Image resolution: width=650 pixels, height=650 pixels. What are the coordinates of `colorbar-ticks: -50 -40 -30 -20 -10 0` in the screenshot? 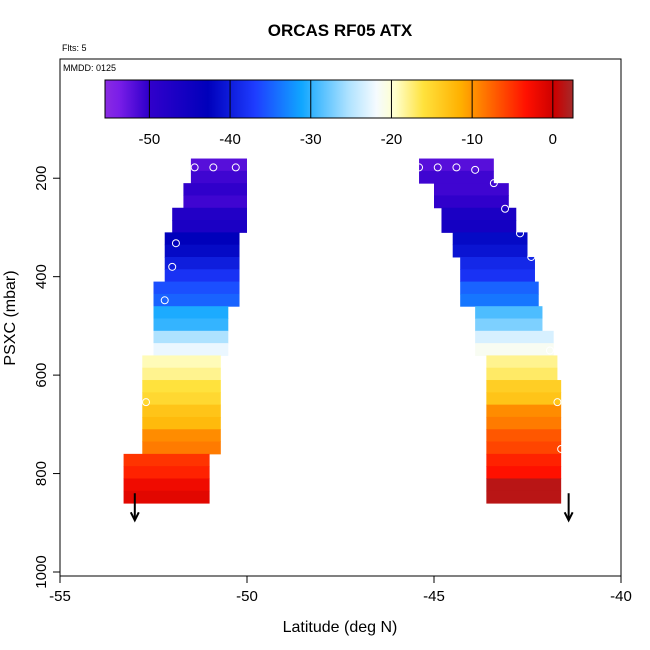 It's located at (348, 114).